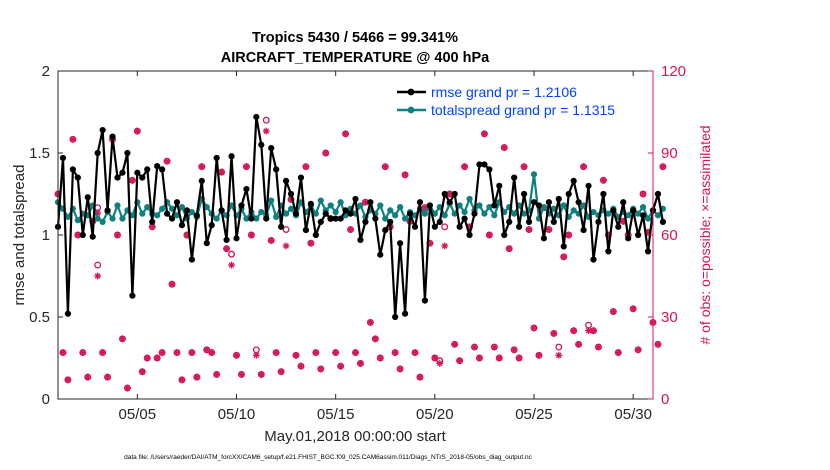  I want to click on y-left-tick-label: 2, so click(46, 71).